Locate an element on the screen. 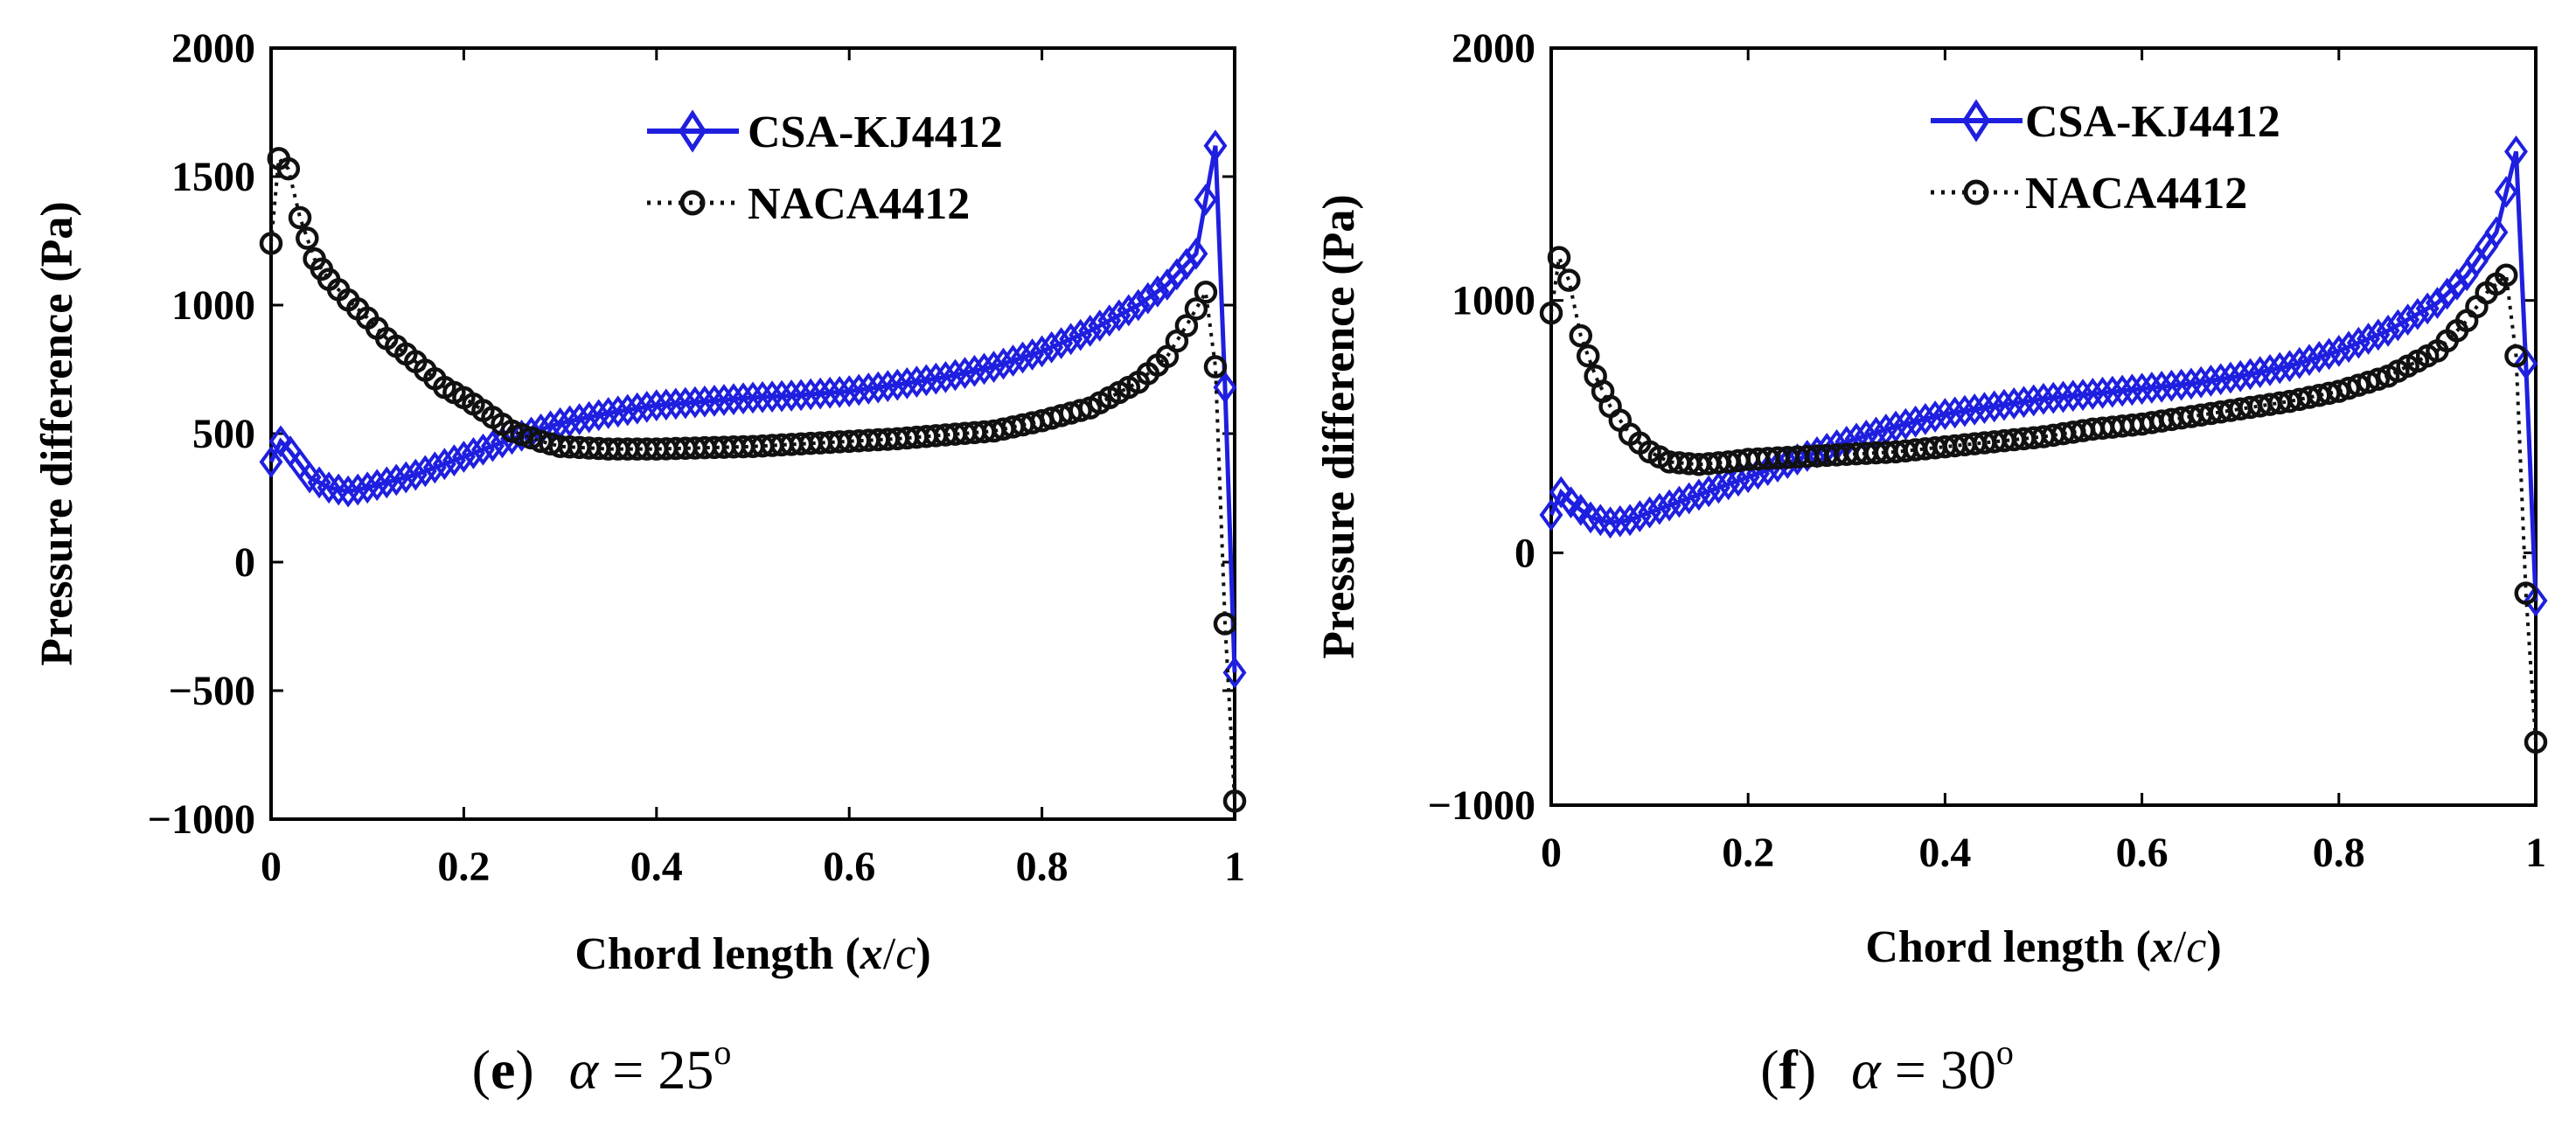 This screenshot has width=2576, height=1126. x-tick-label-e: 0.6 is located at coordinates (849, 867).